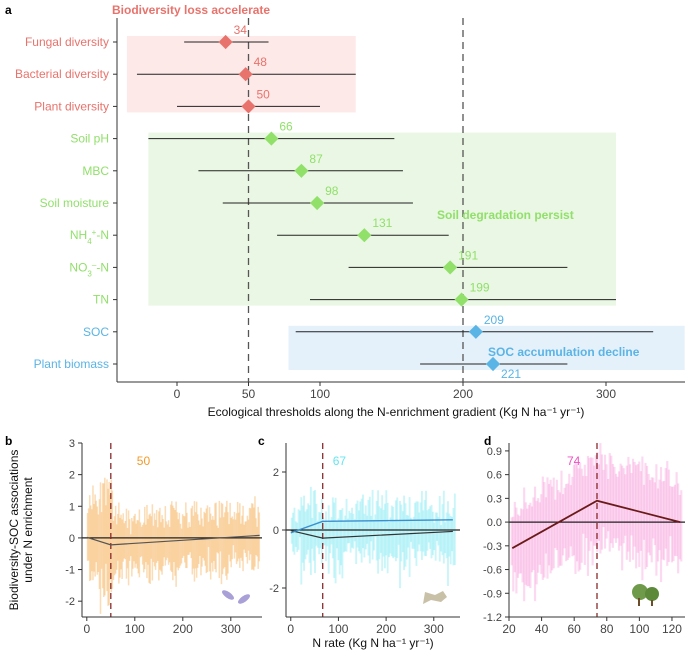 The image size is (685, 653). I want to click on x-tick-label: 40, so click(542, 629).